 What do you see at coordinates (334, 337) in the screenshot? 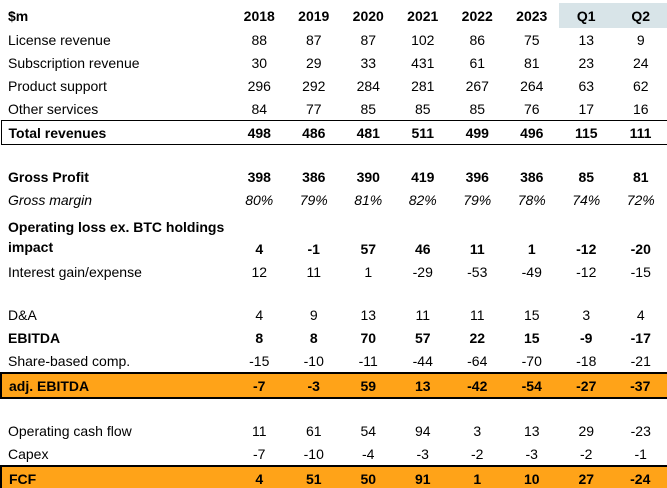
I see `table-row-ebitda: EBITDA 8 8 70 57 22 15 -9 -17` at bounding box center [334, 337].